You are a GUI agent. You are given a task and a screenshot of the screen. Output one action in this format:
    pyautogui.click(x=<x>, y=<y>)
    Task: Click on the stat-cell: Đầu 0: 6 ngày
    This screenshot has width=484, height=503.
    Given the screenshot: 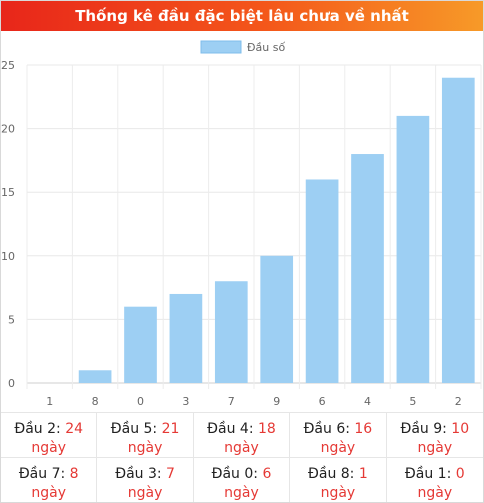 What is the action you would take?
    pyautogui.click(x=242, y=479)
    